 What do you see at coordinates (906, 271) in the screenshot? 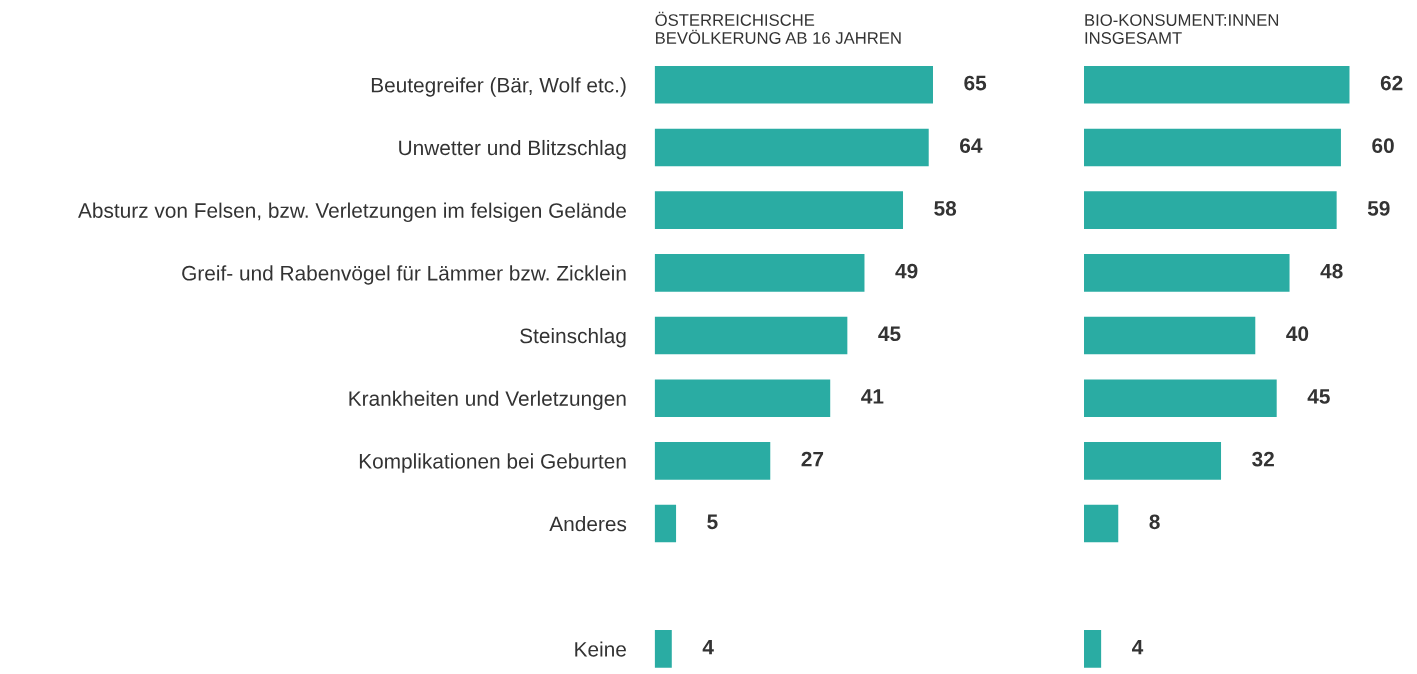
I see `data-label: 49` at bounding box center [906, 271].